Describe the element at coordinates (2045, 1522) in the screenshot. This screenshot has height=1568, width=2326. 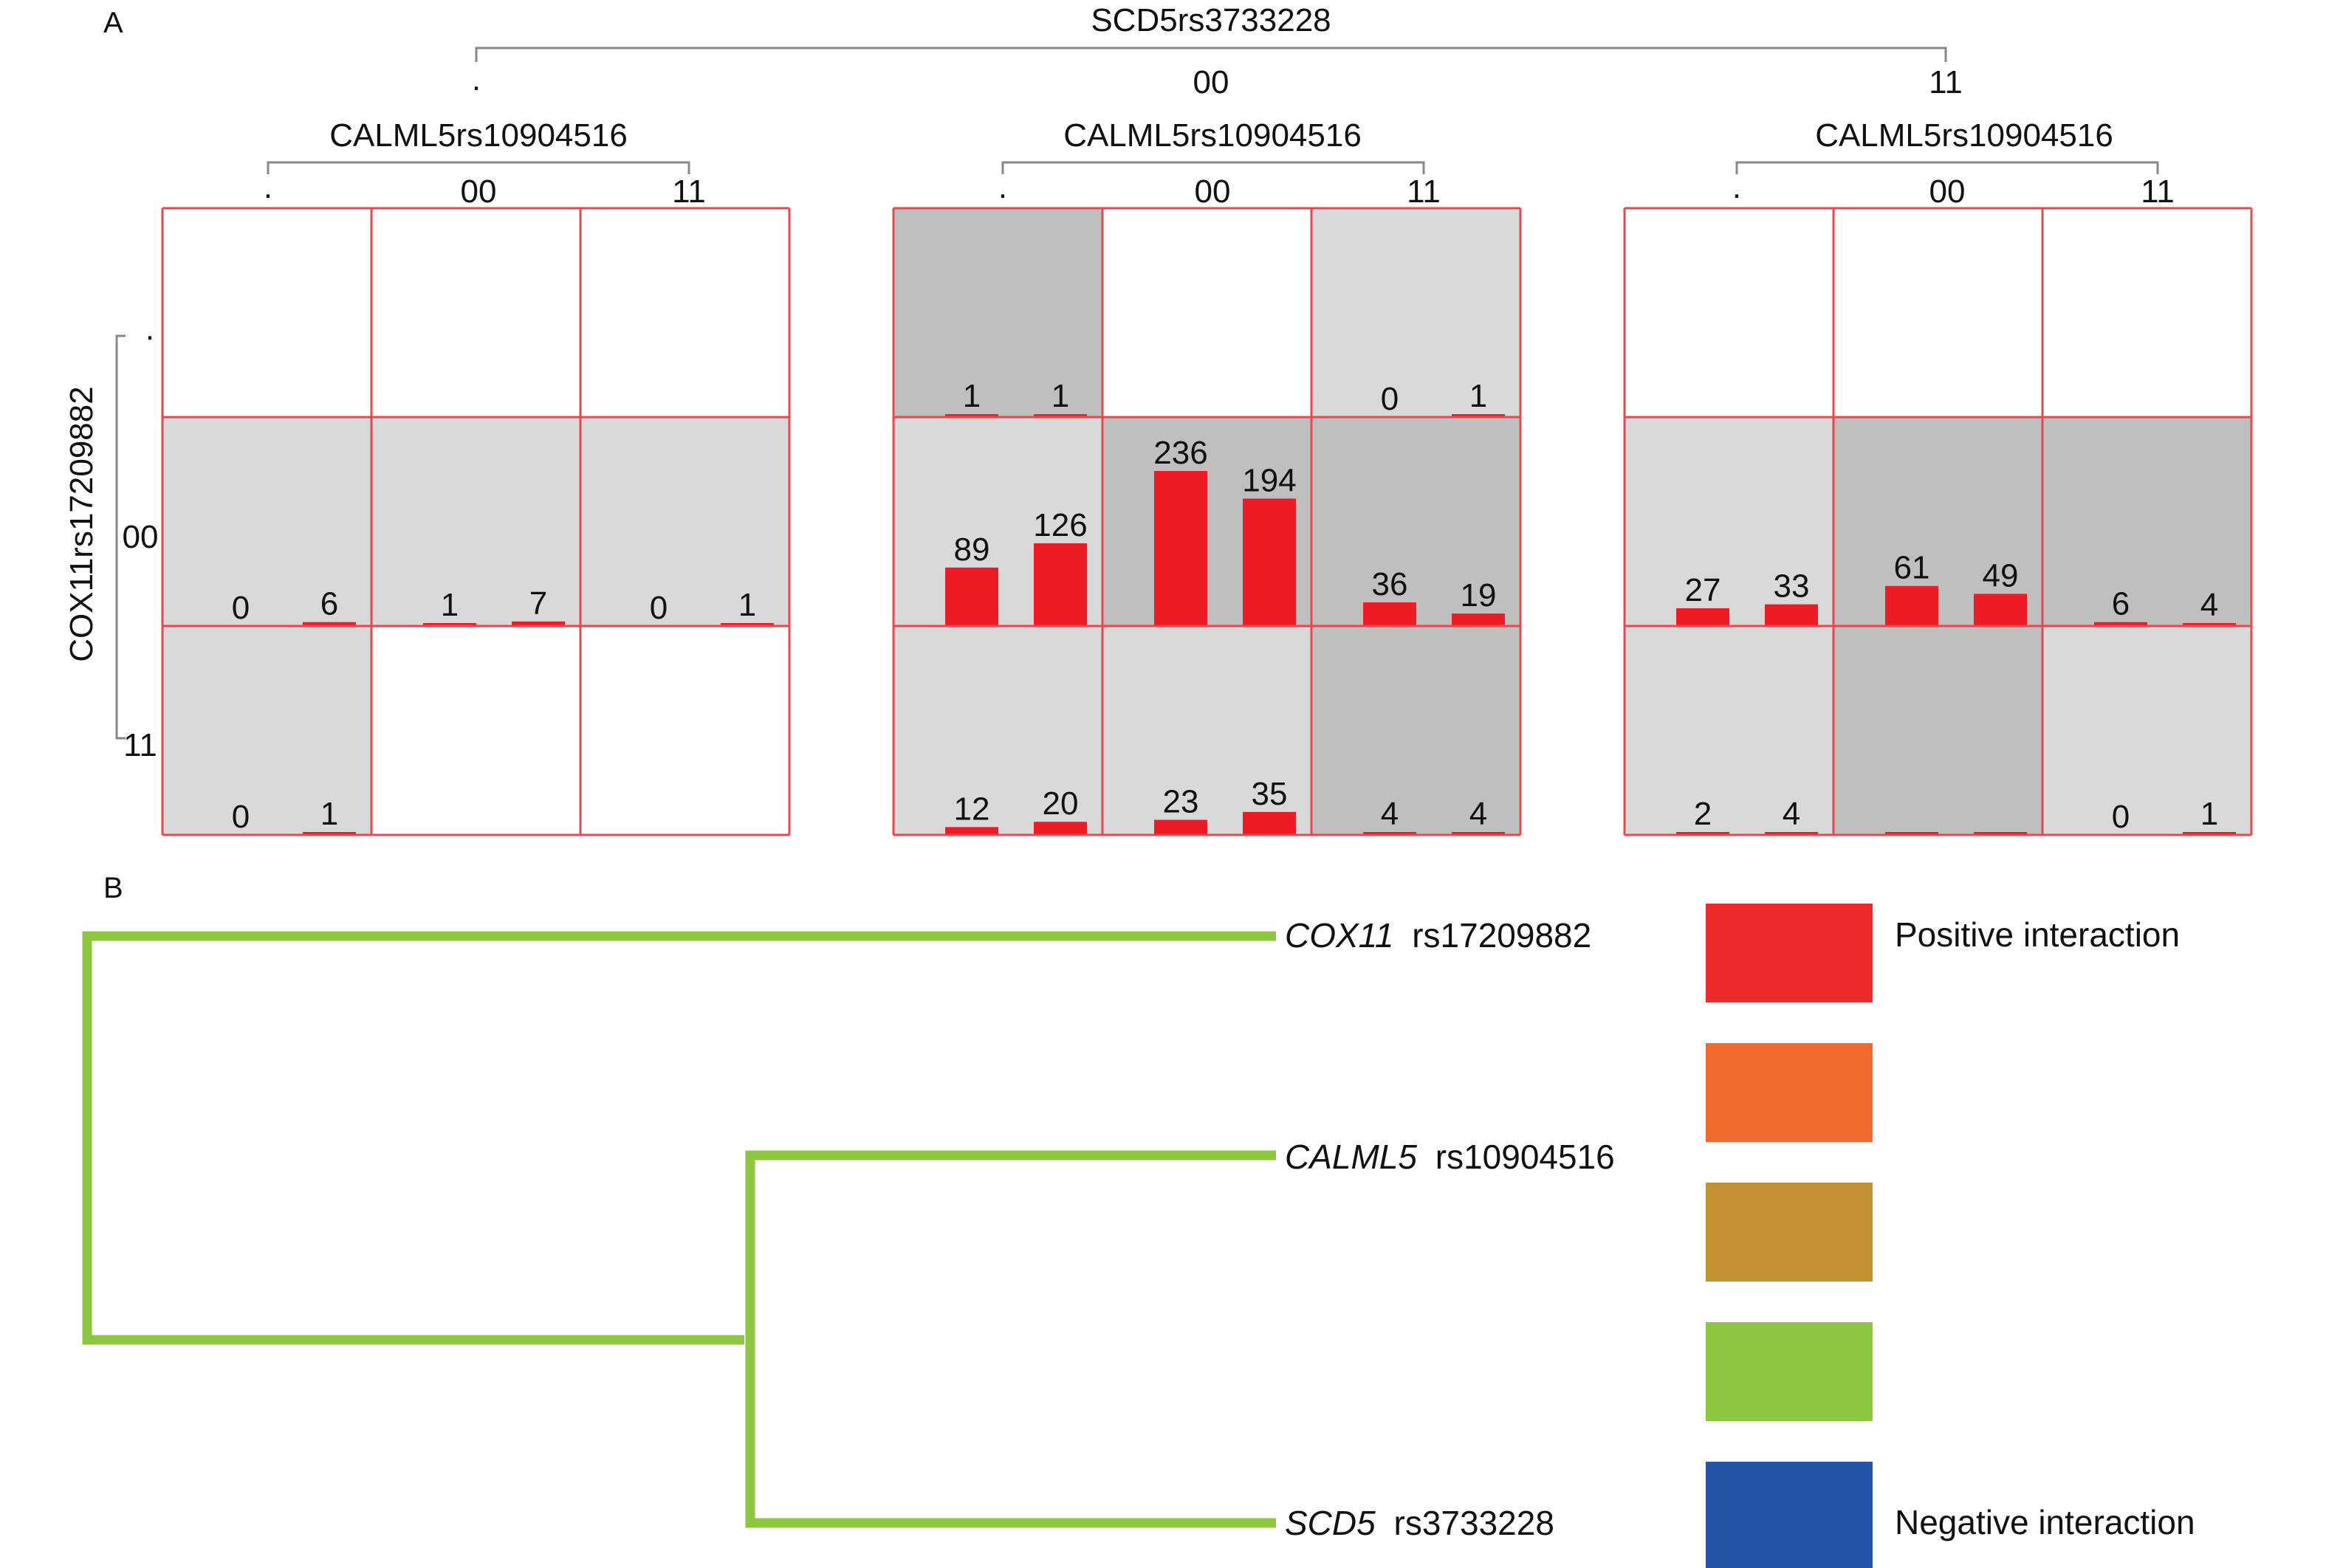
I see `legend-negative-label: Negative interaction` at that location.